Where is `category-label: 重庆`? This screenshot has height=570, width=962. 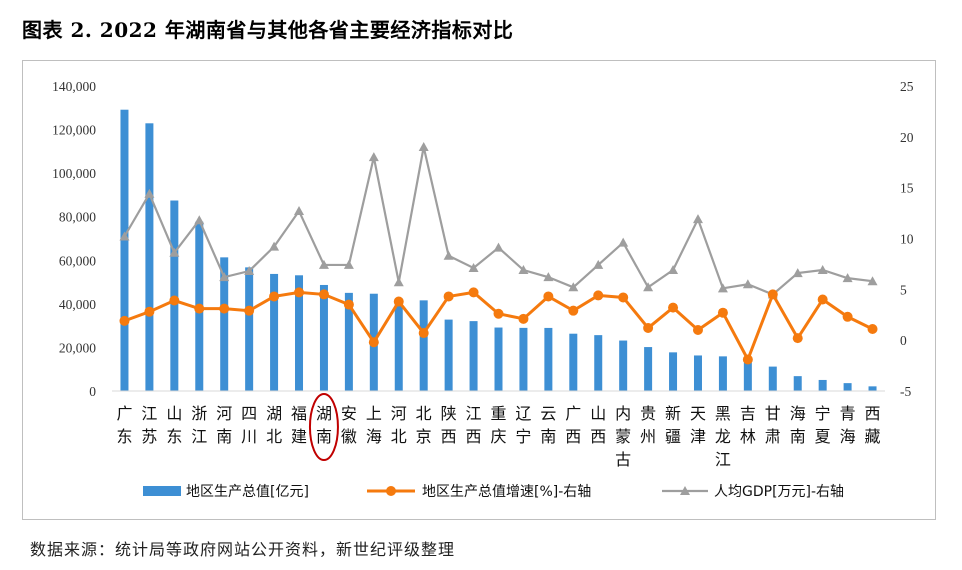 category-label: 重庆 is located at coordinates (498, 425).